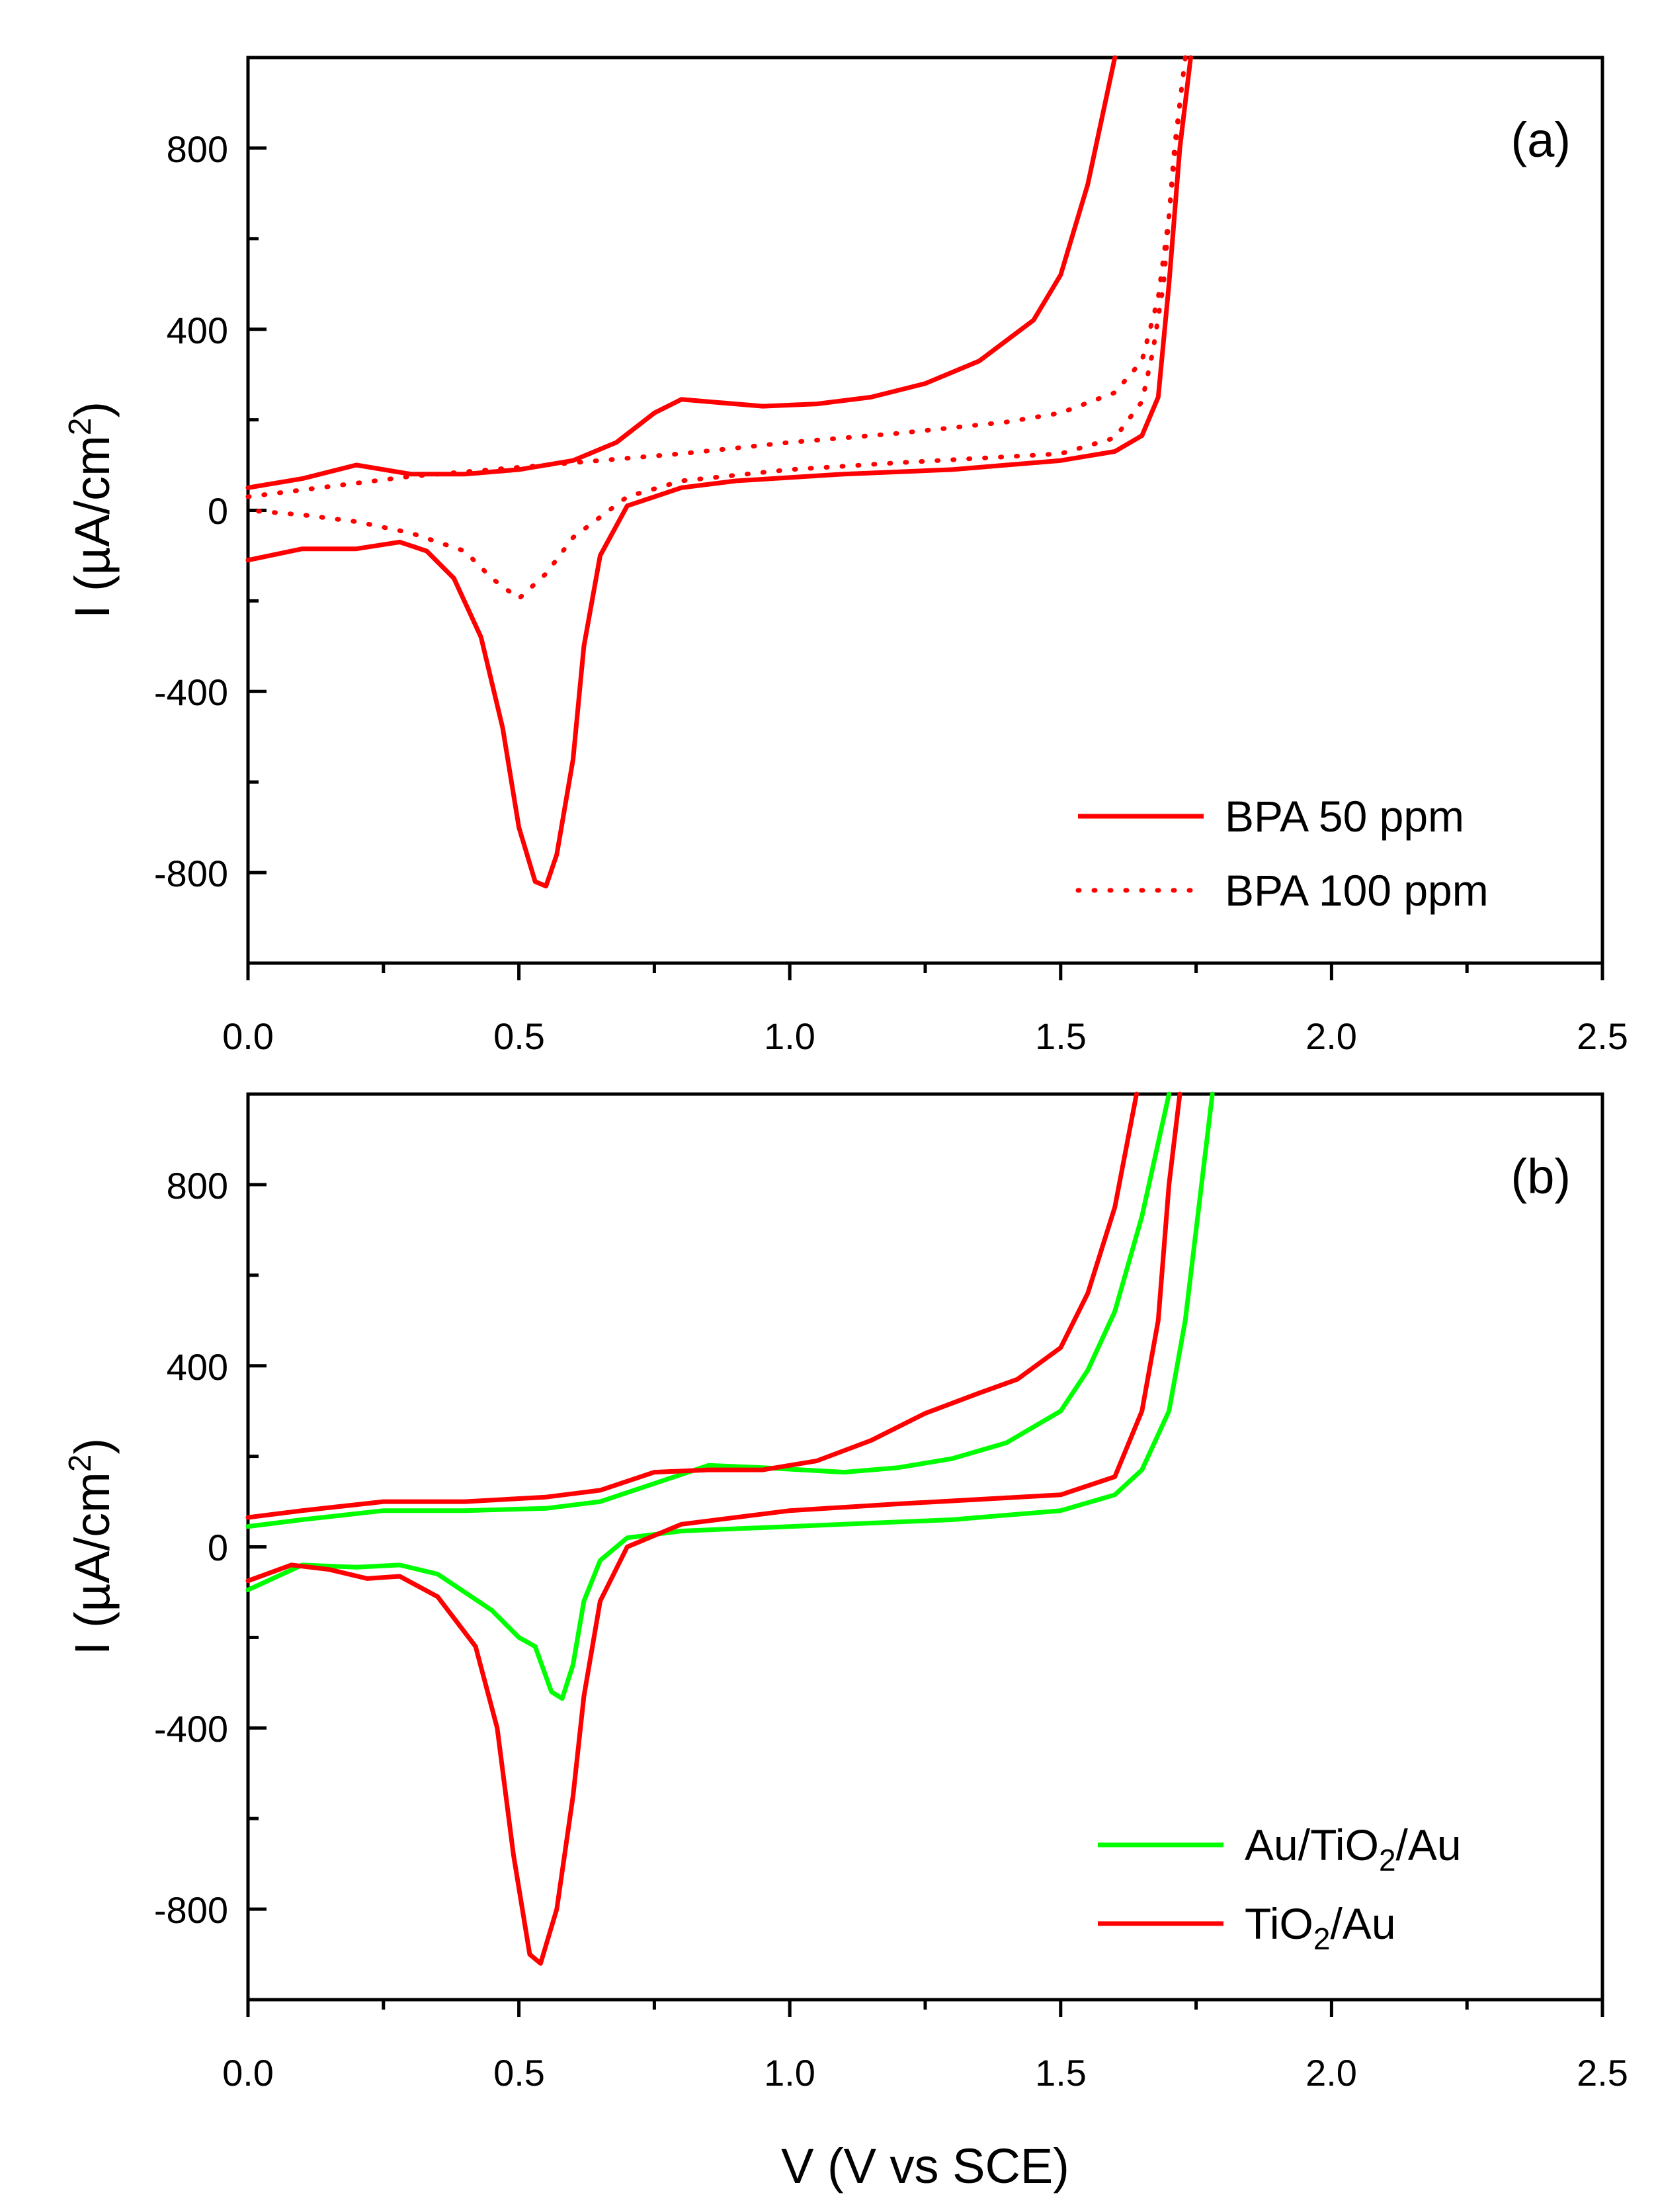 Image resolution: width=1656 pixels, height=2212 pixels. What do you see at coordinates (1345, 817) in the screenshot?
I see `legend-label-bpa-50: BPA 50 ppm` at bounding box center [1345, 817].